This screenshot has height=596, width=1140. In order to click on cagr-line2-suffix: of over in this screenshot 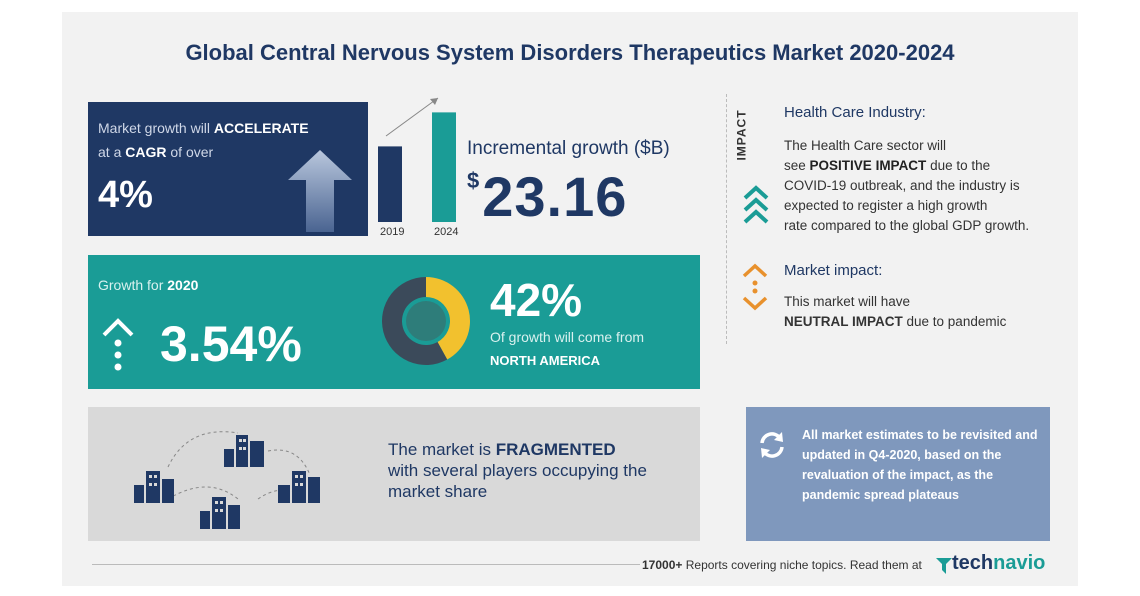, I will do `click(192, 152)`.